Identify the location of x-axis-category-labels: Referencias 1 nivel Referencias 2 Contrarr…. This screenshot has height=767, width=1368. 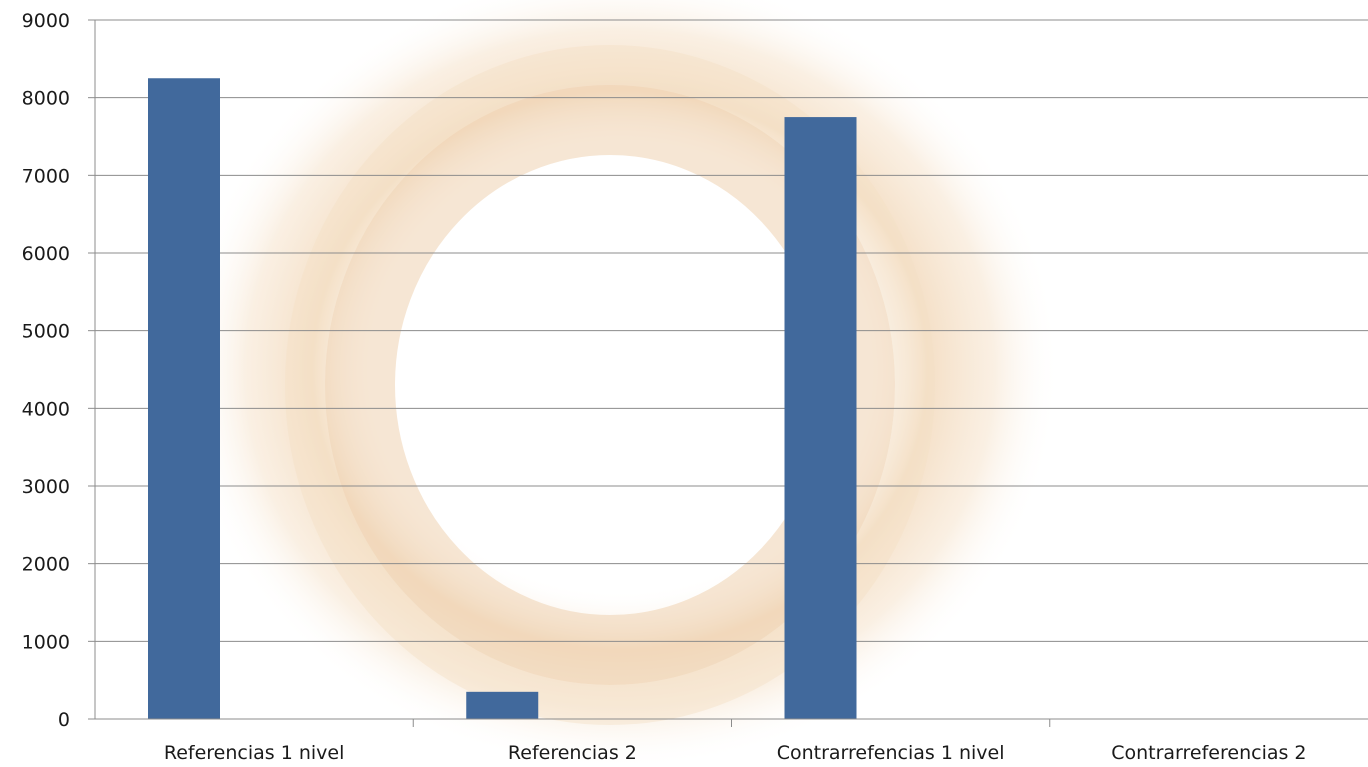
(735, 753).